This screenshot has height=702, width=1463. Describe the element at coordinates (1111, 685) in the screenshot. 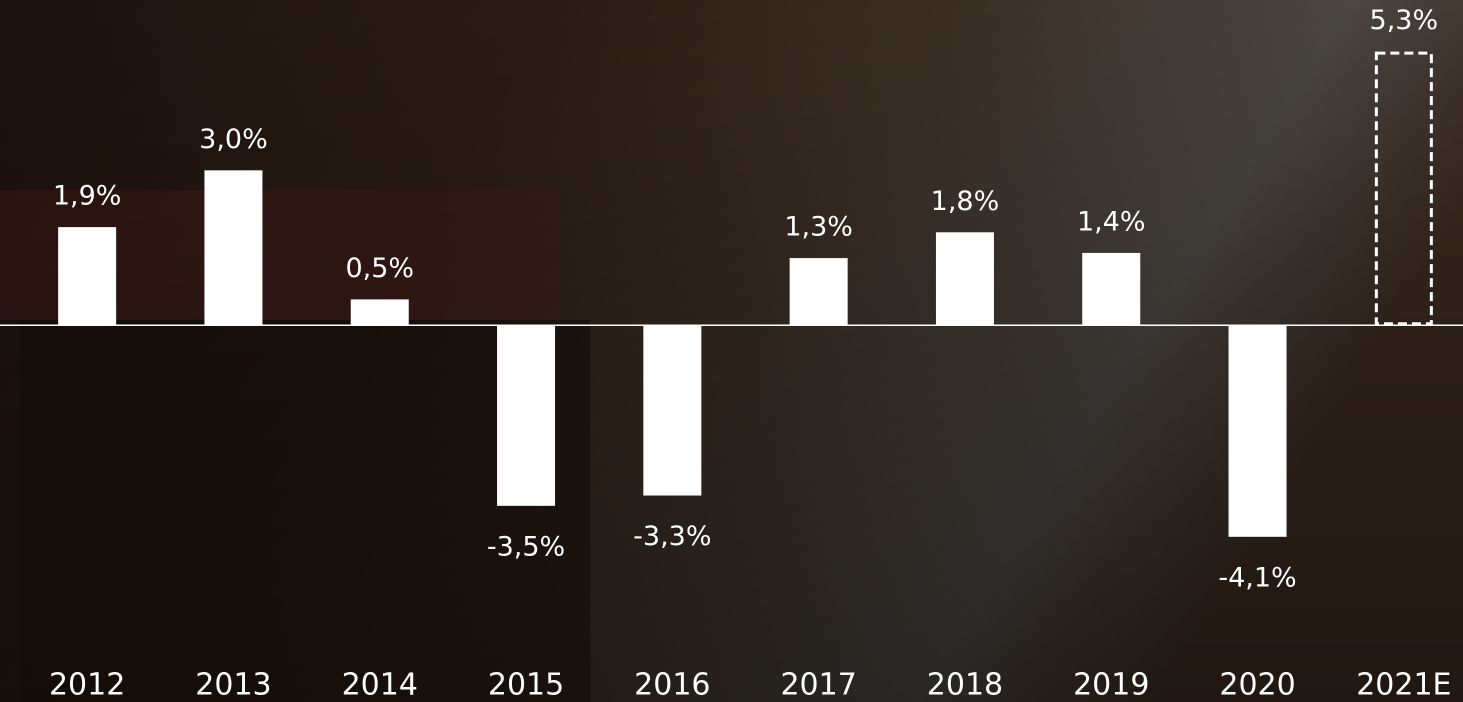

I see `x-tick-label: 2019` at that location.